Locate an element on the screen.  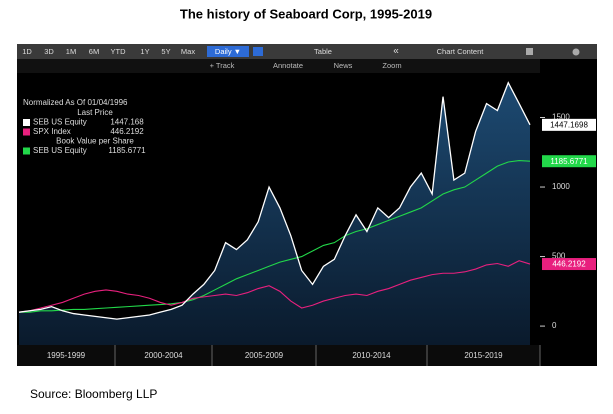
period-button: 3D is located at coordinates (49, 51).